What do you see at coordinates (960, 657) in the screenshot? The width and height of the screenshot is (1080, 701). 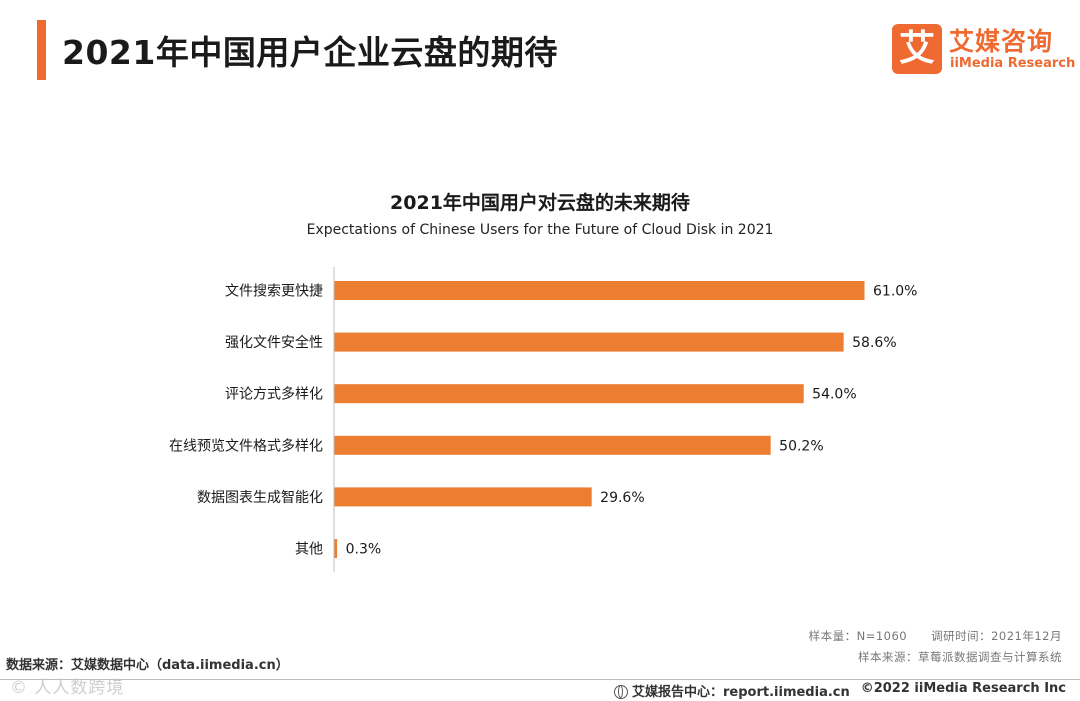 I see `sample-source: 样本来源：草莓派数据调查与计算系统` at bounding box center [960, 657].